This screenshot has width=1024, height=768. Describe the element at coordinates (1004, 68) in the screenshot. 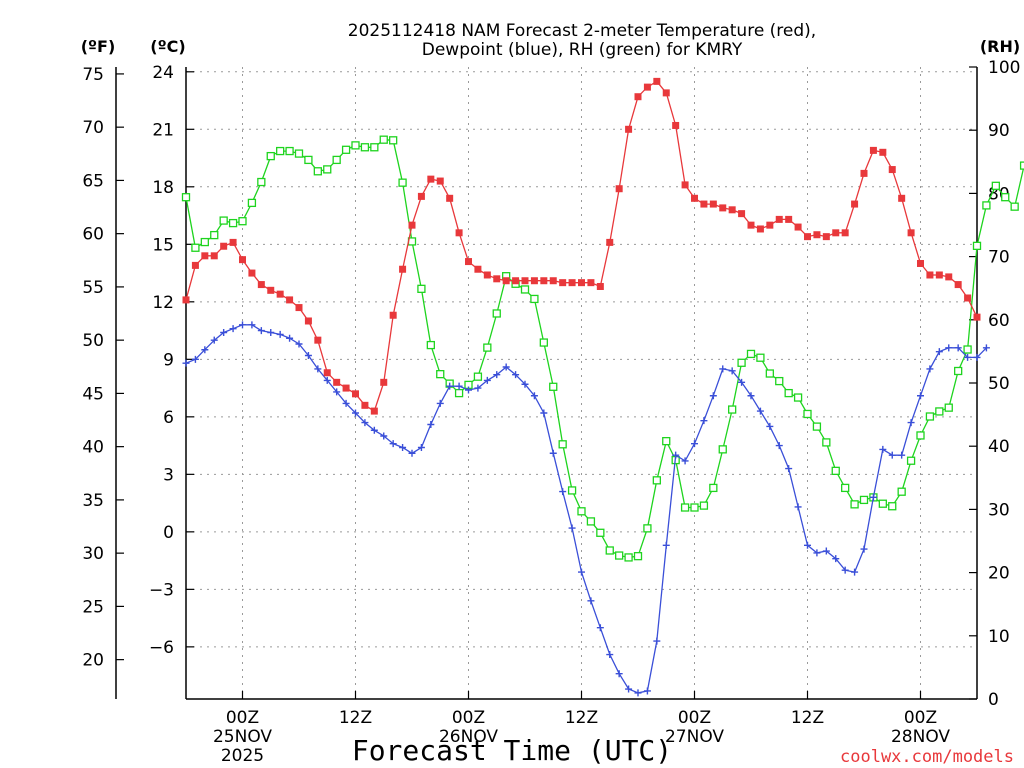

I see `rh-tick-label: 100` at that location.